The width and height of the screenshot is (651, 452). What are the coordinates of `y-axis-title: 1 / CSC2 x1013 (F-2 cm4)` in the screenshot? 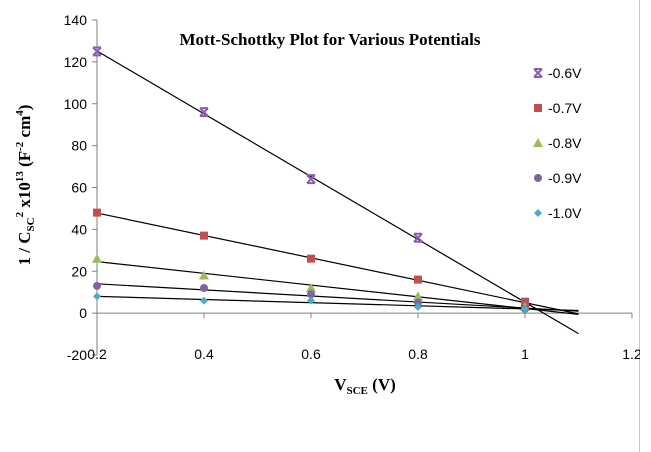 It's located at (25, 185).